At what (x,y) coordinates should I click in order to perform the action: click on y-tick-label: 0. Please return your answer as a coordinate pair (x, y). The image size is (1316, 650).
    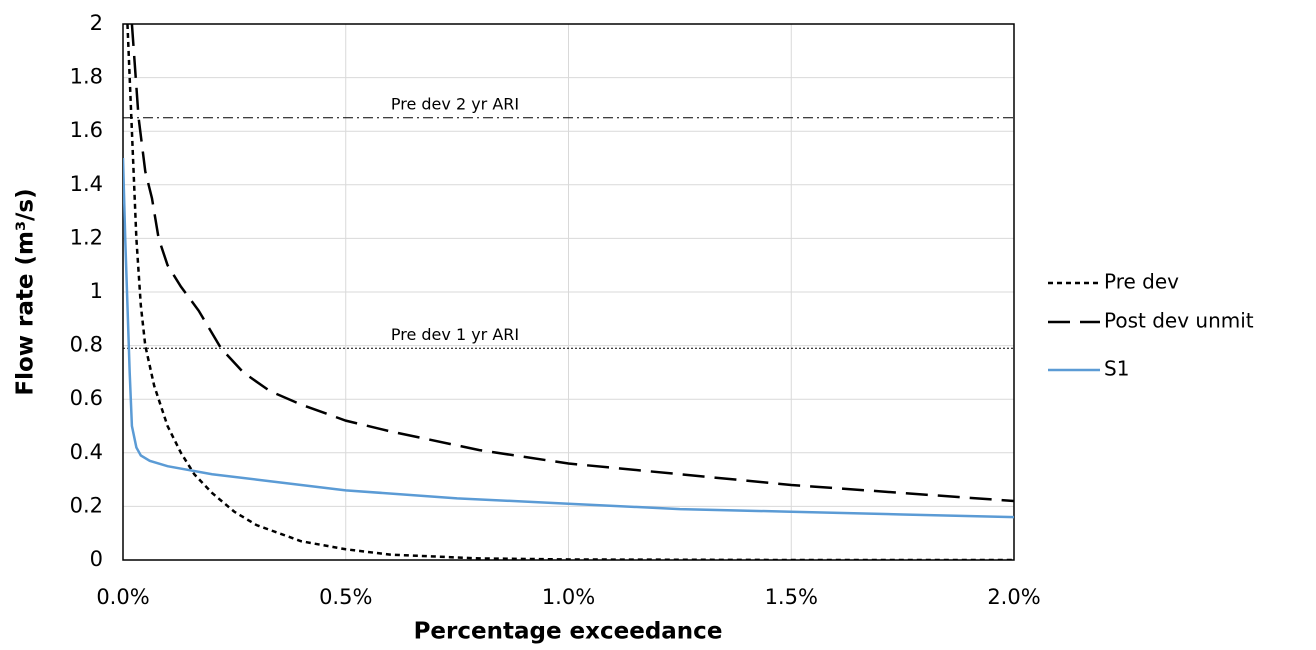
    Looking at the image, I should click on (96, 559).